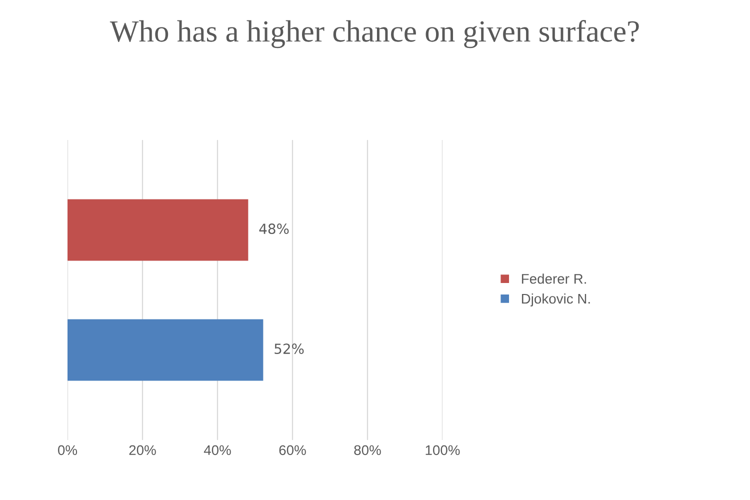  What do you see at coordinates (68, 450) in the screenshot?
I see `x-tick-label: 0%` at bounding box center [68, 450].